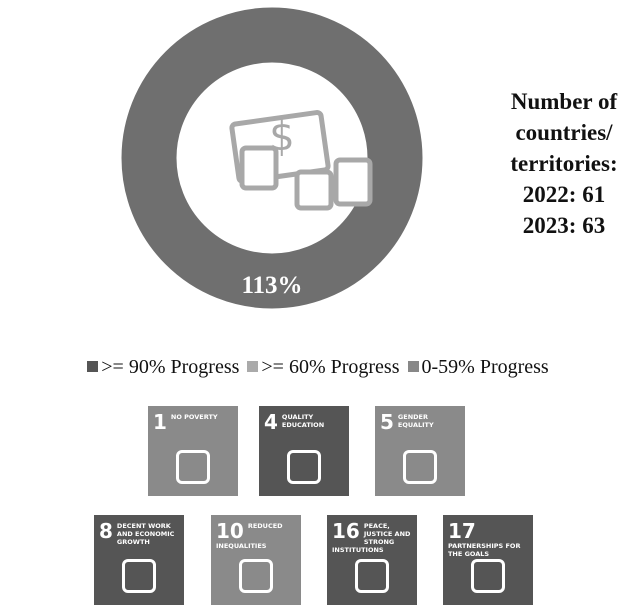 This screenshot has height=606, width=636. What do you see at coordinates (330, 367) in the screenshot?
I see `legend-label: >= 60% Progress` at bounding box center [330, 367].